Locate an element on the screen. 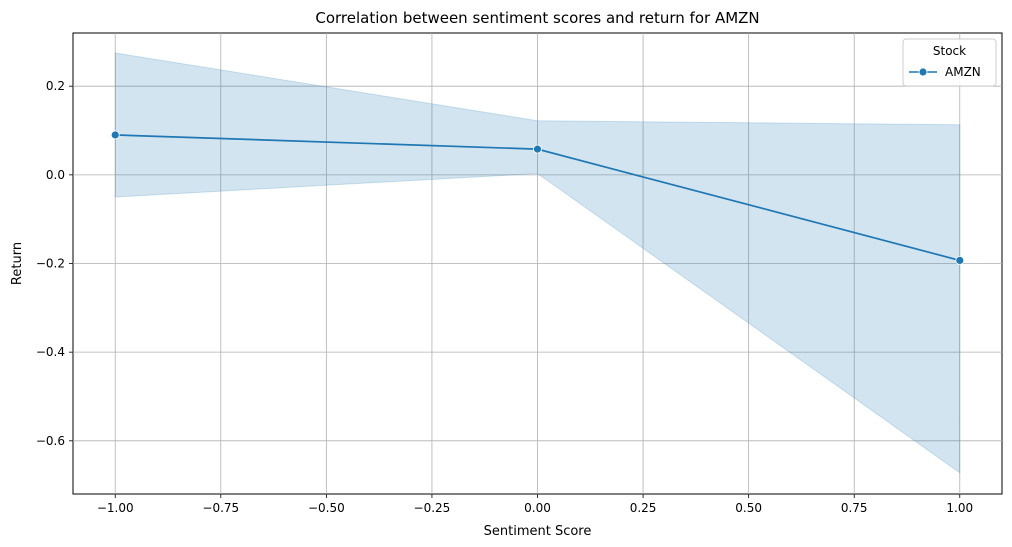  x-tick-label: 1.00 is located at coordinates (959, 508).